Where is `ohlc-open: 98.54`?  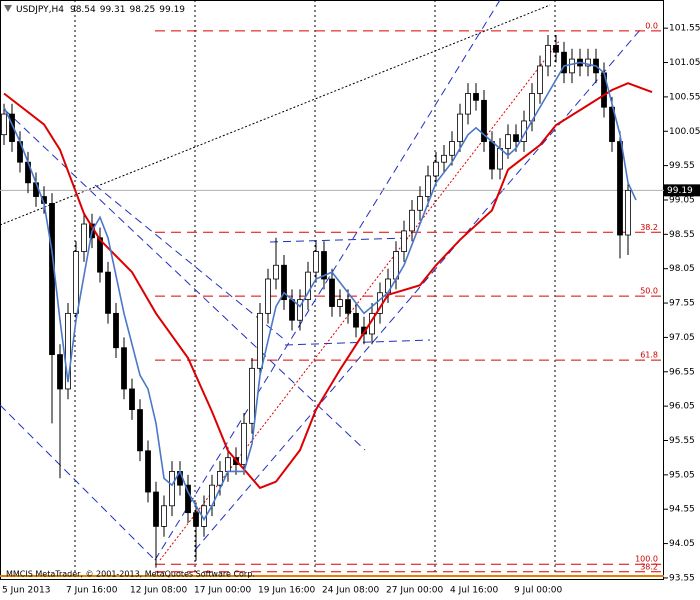
ohlc-open: 98.54 is located at coordinates (83, 10).